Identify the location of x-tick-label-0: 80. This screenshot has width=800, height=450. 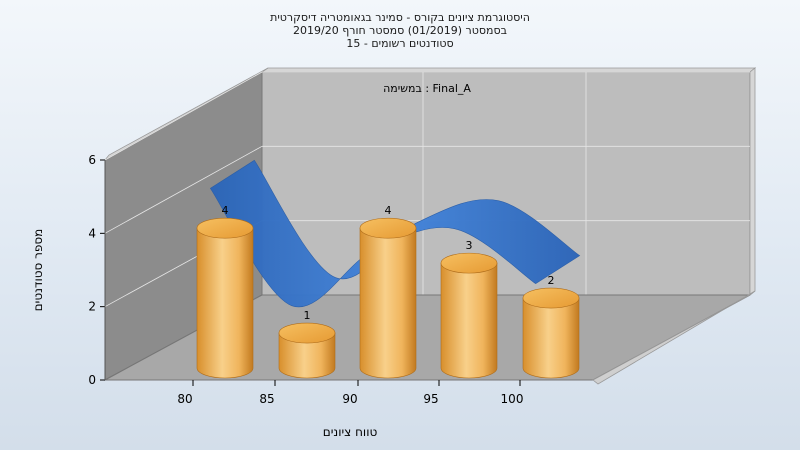
(184, 399).